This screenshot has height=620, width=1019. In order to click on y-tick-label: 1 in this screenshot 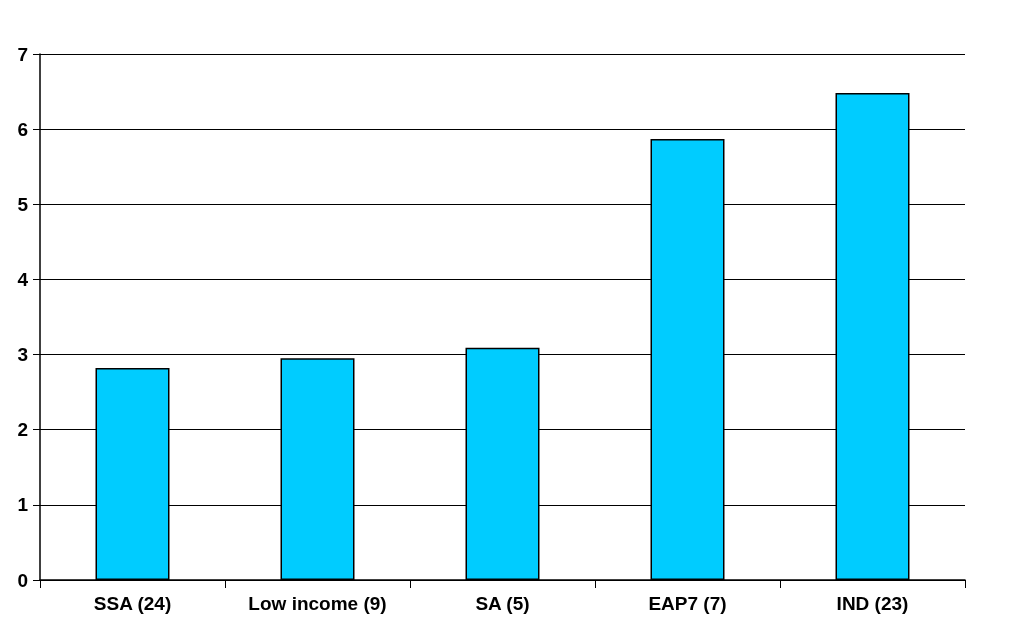, I will do `click(23, 505)`.